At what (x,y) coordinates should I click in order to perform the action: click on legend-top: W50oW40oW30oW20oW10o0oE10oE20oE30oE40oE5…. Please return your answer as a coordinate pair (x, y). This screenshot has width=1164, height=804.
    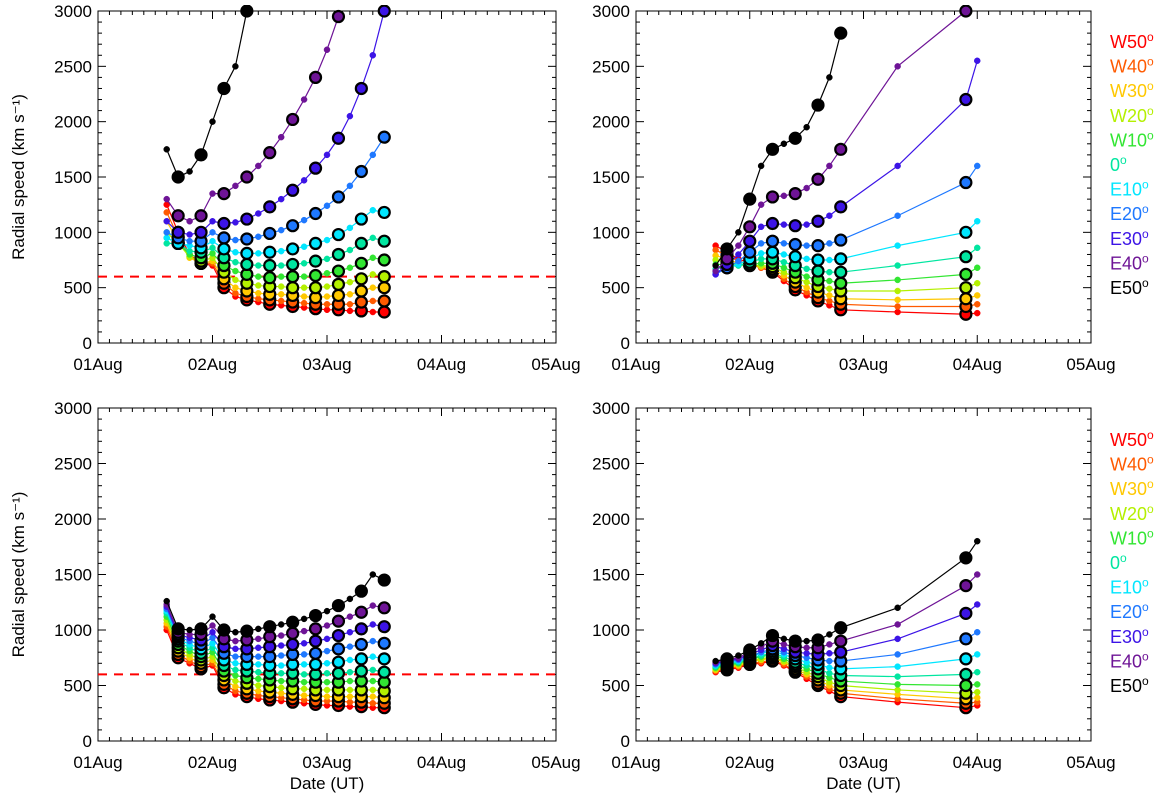
    Looking at the image, I should click on (1132, 164).